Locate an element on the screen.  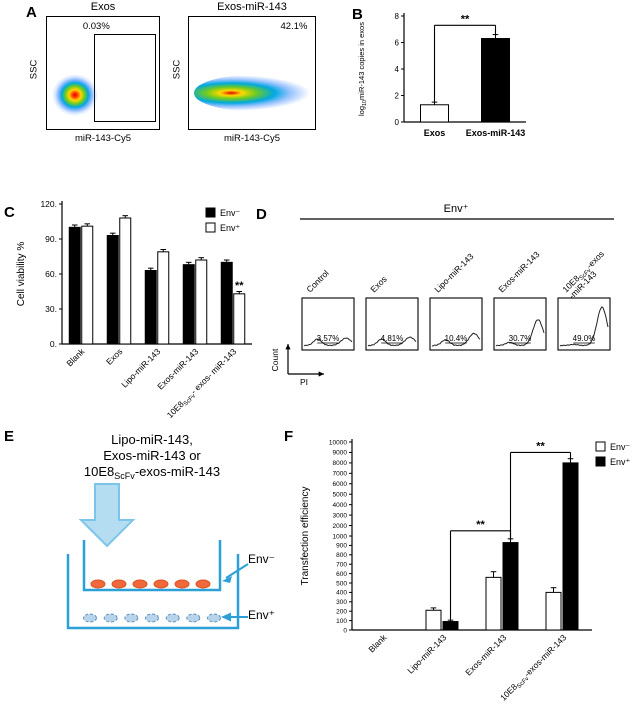
histogram-label: Control is located at coordinates (317, 281).